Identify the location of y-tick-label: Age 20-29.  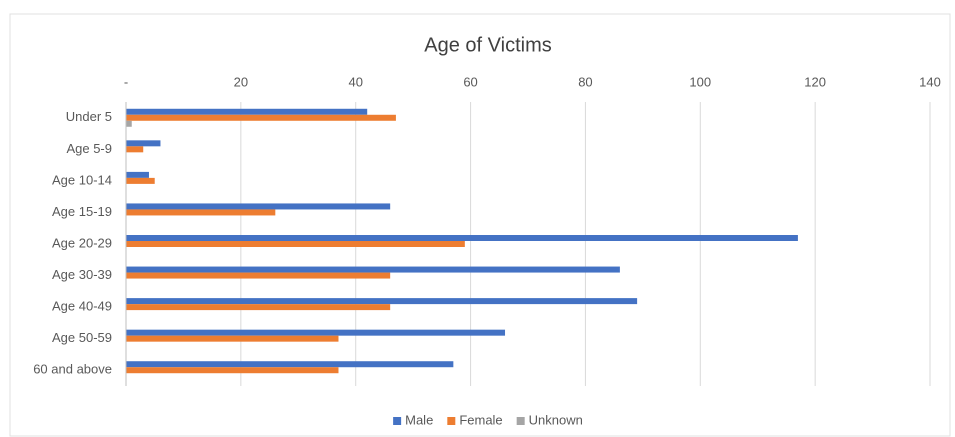
(82, 242).